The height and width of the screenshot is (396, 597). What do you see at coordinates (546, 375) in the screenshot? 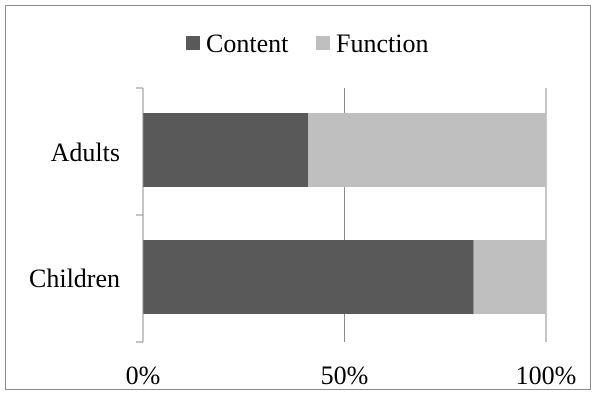
I see `x-tick-label-100: 100%` at bounding box center [546, 375].